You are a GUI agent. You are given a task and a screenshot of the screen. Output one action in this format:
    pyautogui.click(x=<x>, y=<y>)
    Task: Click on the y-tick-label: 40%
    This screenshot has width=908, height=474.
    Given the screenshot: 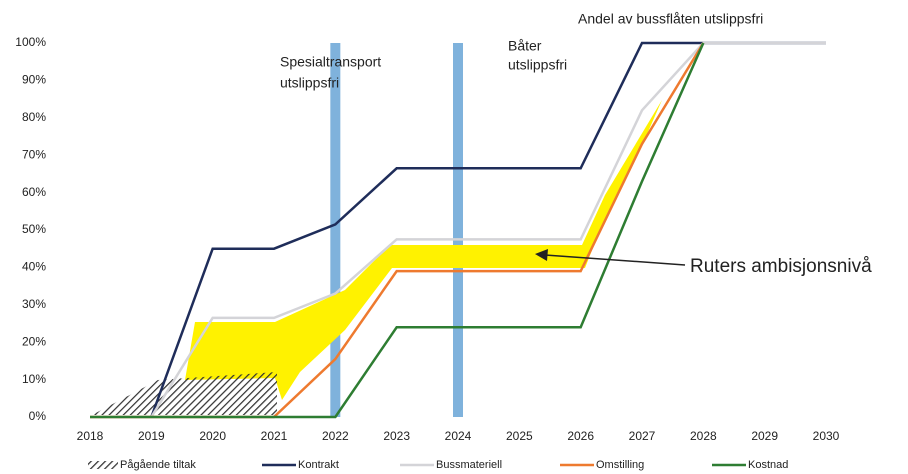 What is the action you would take?
    pyautogui.click(x=34, y=267)
    